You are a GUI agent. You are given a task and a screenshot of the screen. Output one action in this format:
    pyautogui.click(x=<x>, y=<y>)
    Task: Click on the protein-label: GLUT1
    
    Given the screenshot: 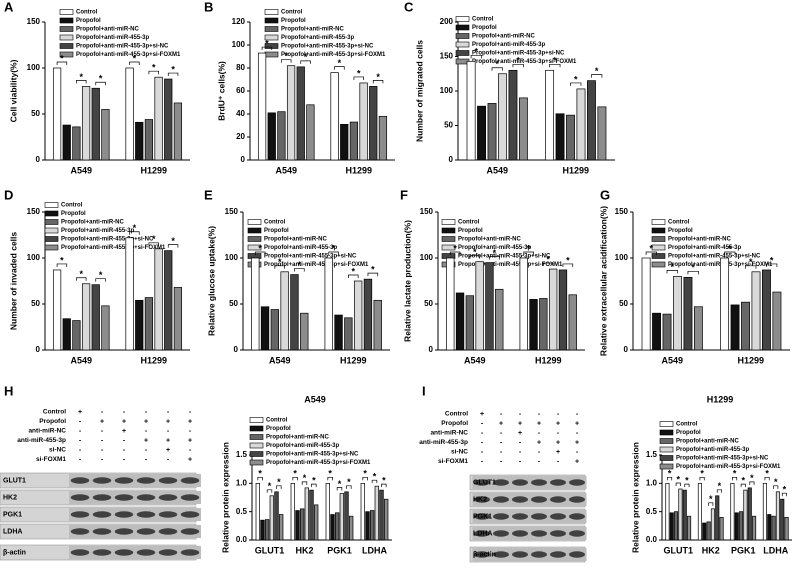 What is the action you would take?
    pyautogui.click(x=14, y=480)
    